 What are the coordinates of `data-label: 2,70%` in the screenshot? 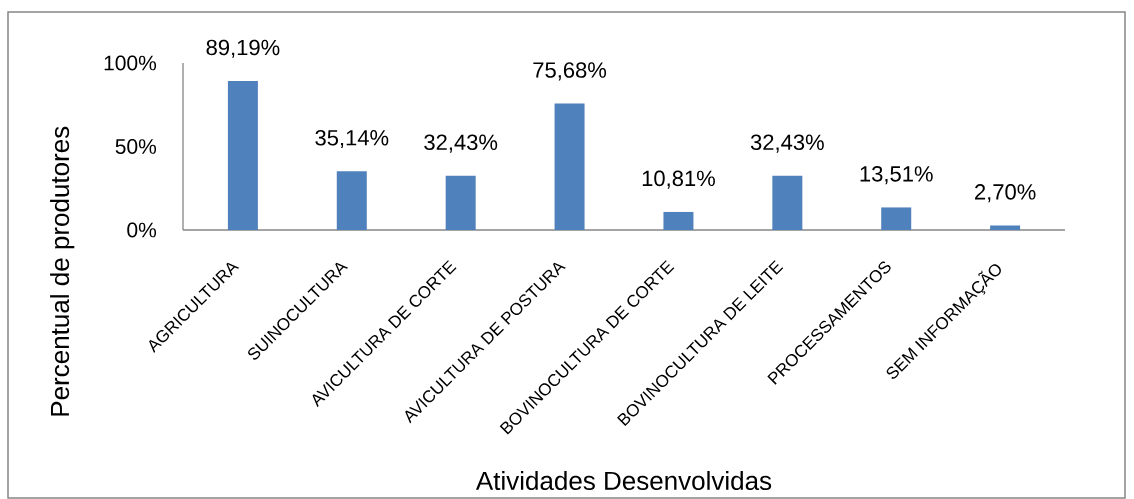 It's located at (1005, 193).